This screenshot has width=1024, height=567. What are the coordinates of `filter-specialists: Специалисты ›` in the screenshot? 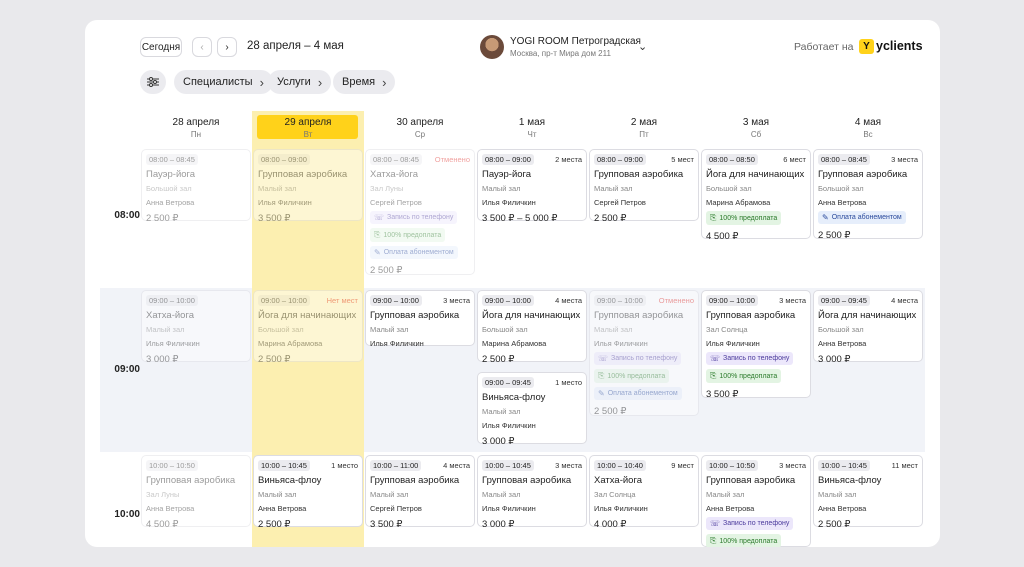 It's located at (223, 82).